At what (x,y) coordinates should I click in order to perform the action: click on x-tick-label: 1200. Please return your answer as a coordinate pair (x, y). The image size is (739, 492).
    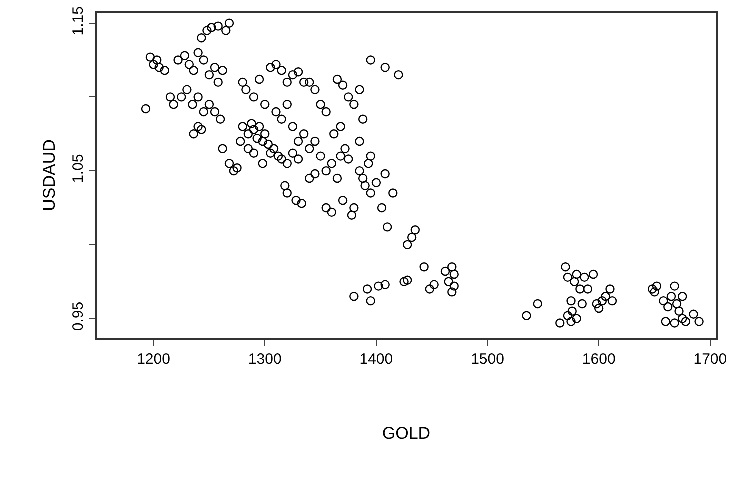
    Looking at the image, I should click on (153, 359).